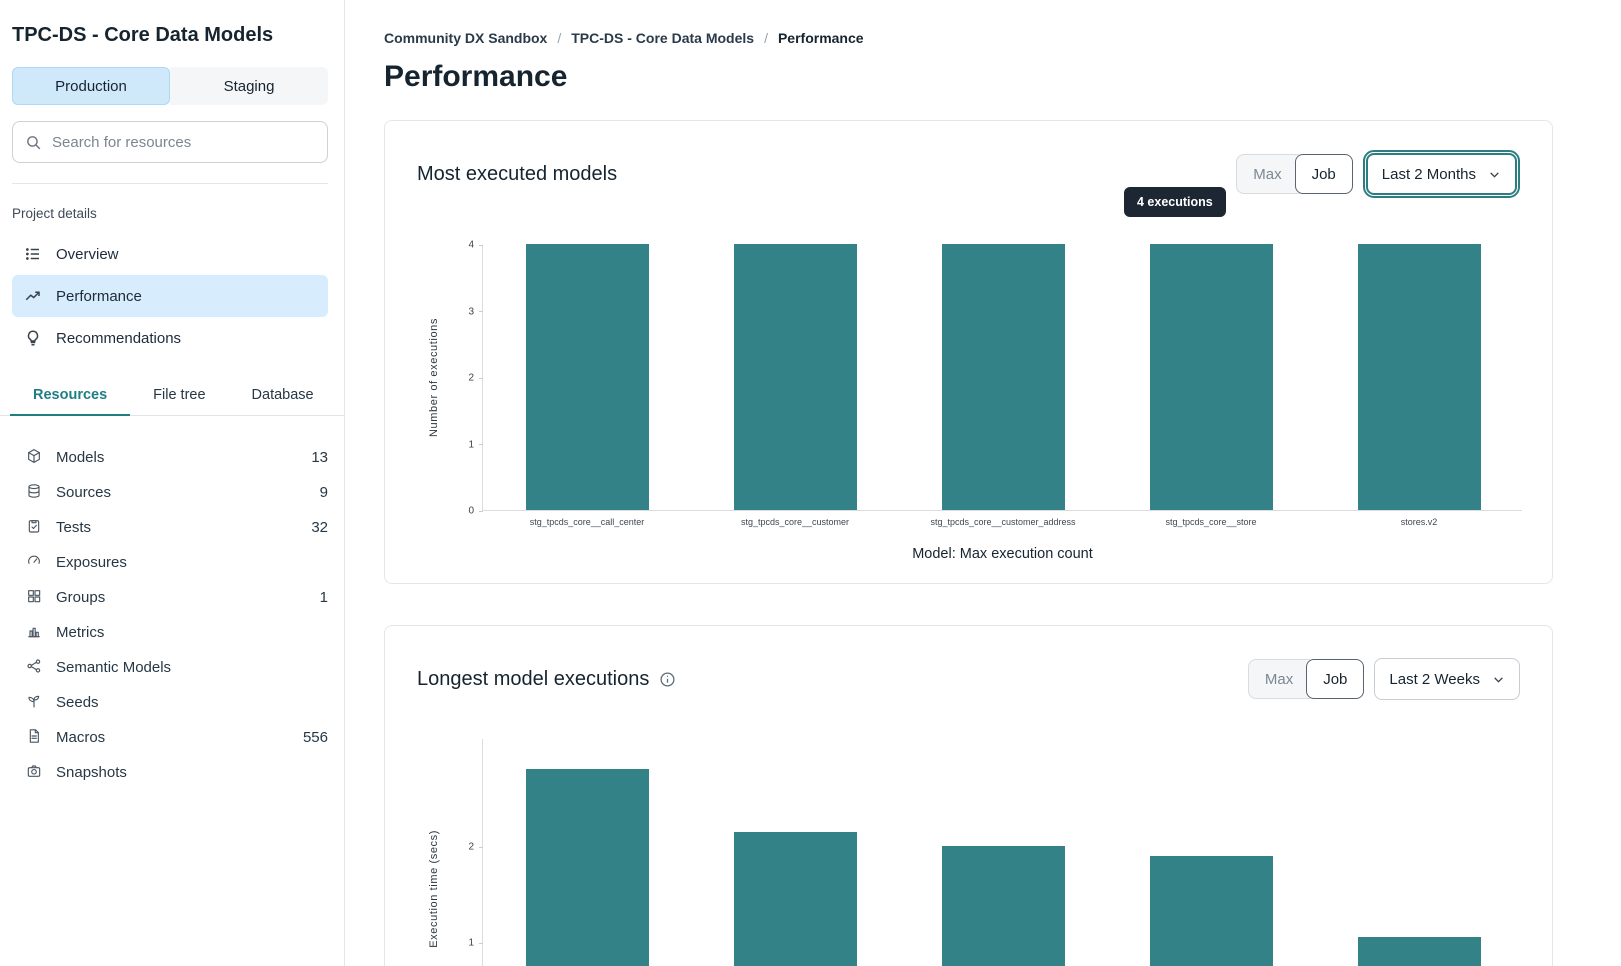  I want to click on bar-stg_tpcds_core__store, so click(1211, 377).